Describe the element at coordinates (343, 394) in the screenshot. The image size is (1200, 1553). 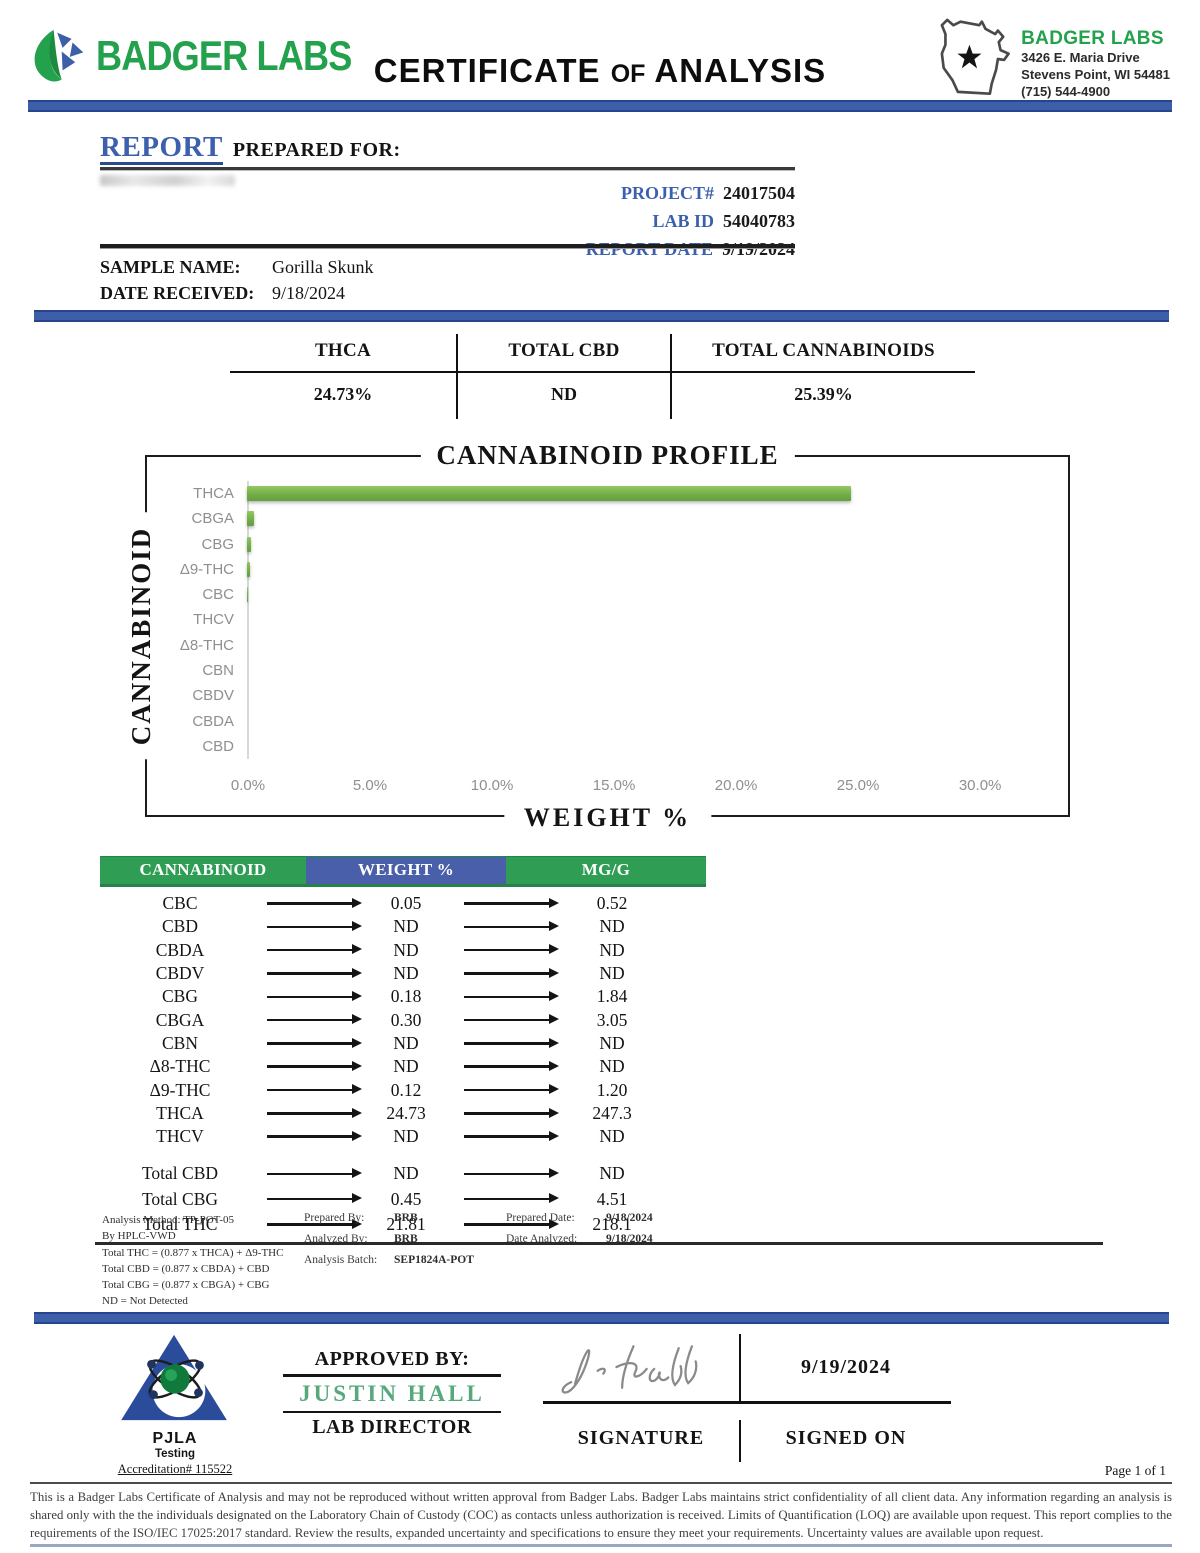
I see `summary-column-value: 24.73%` at that location.